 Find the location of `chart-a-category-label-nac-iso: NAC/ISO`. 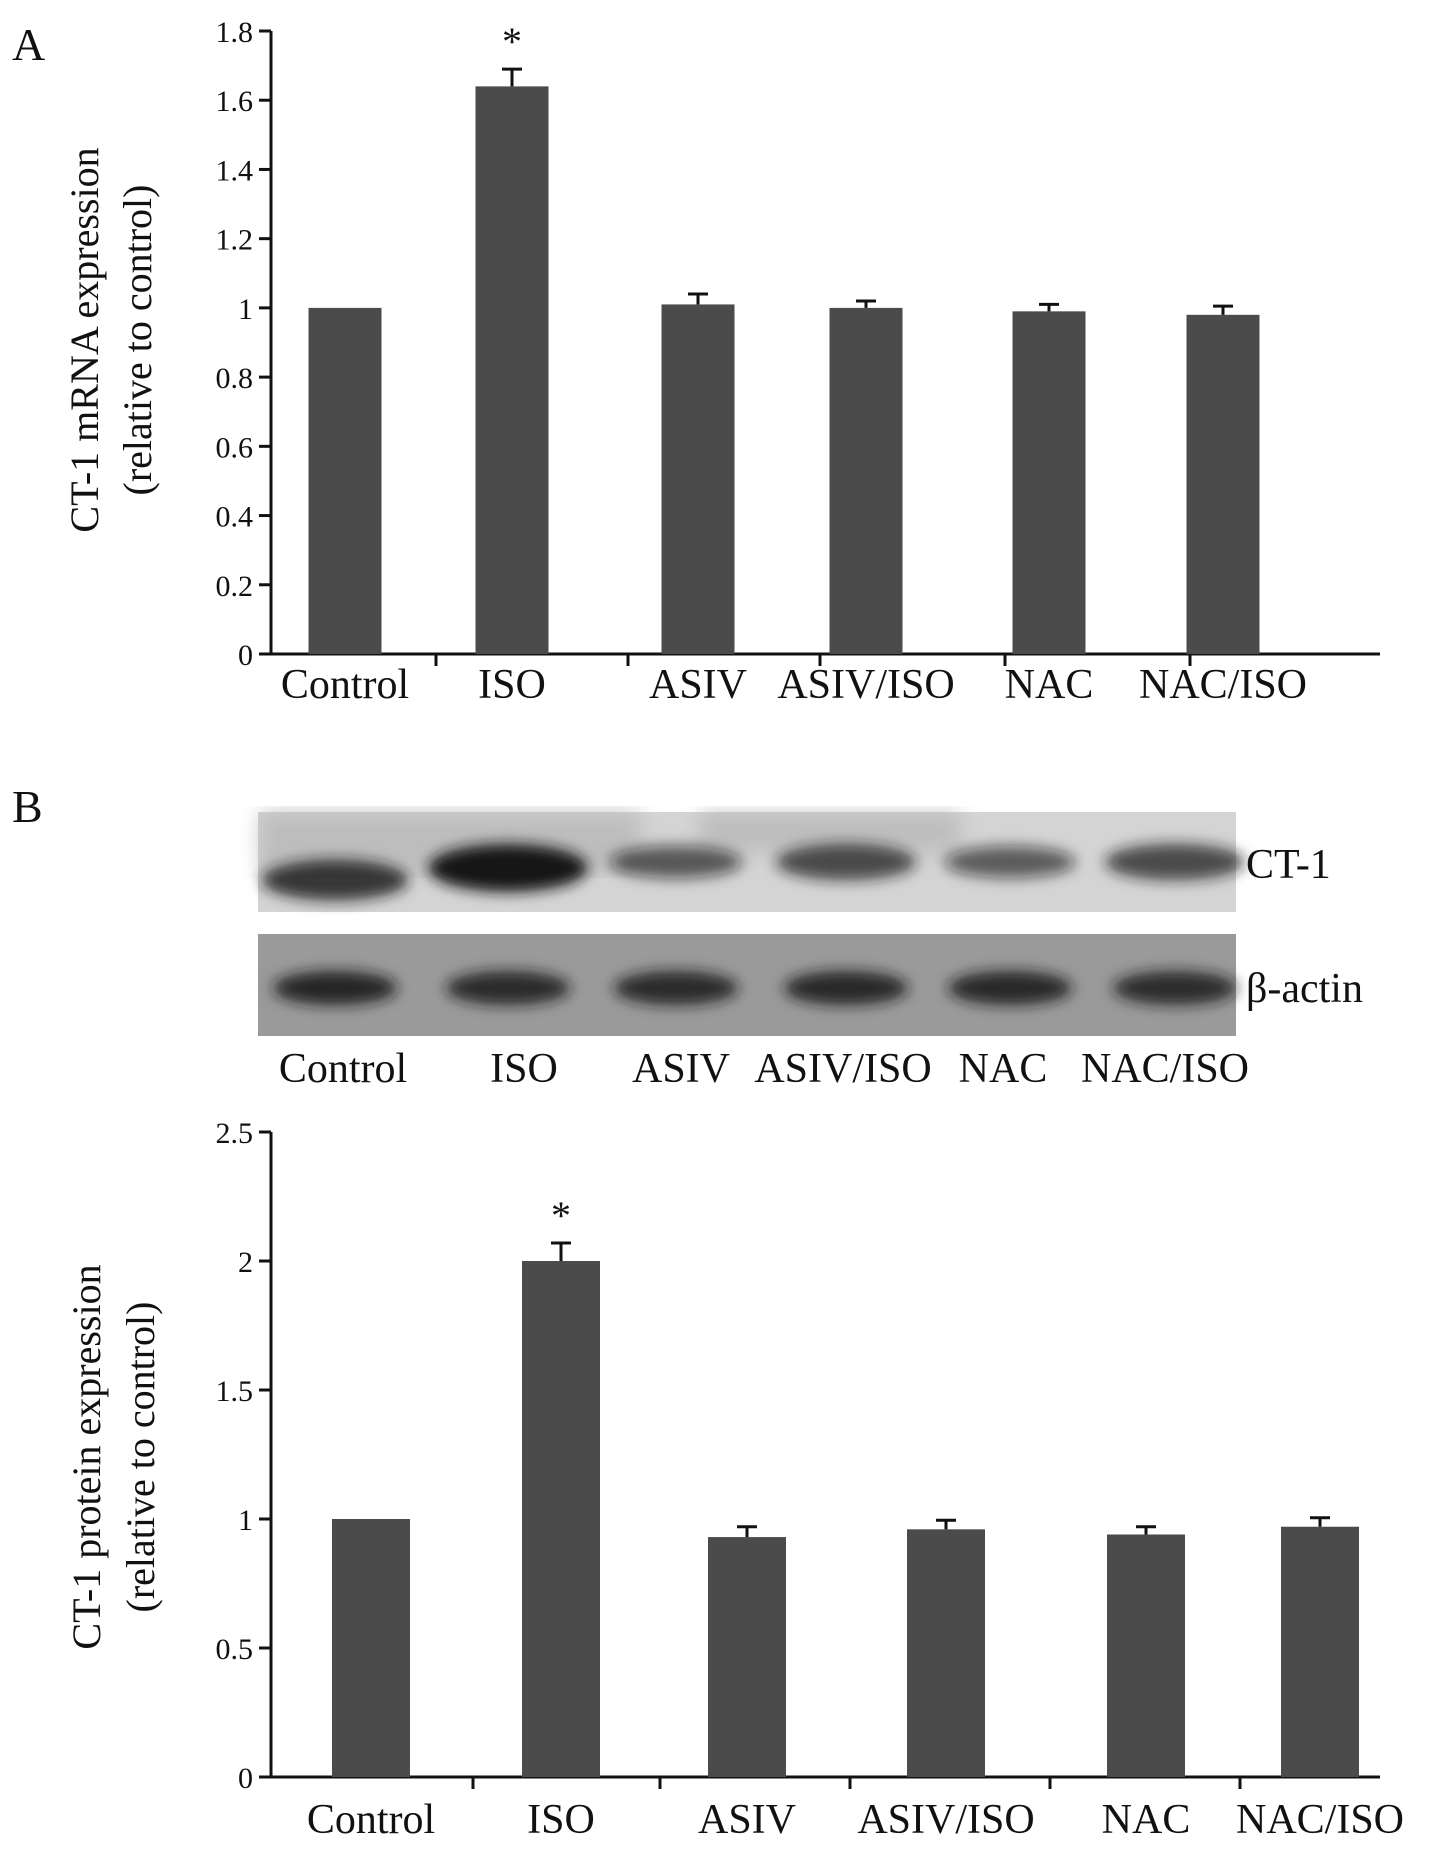

chart-a-category-label-nac-iso: NAC/ISO is located at coordinates (1223, 685).